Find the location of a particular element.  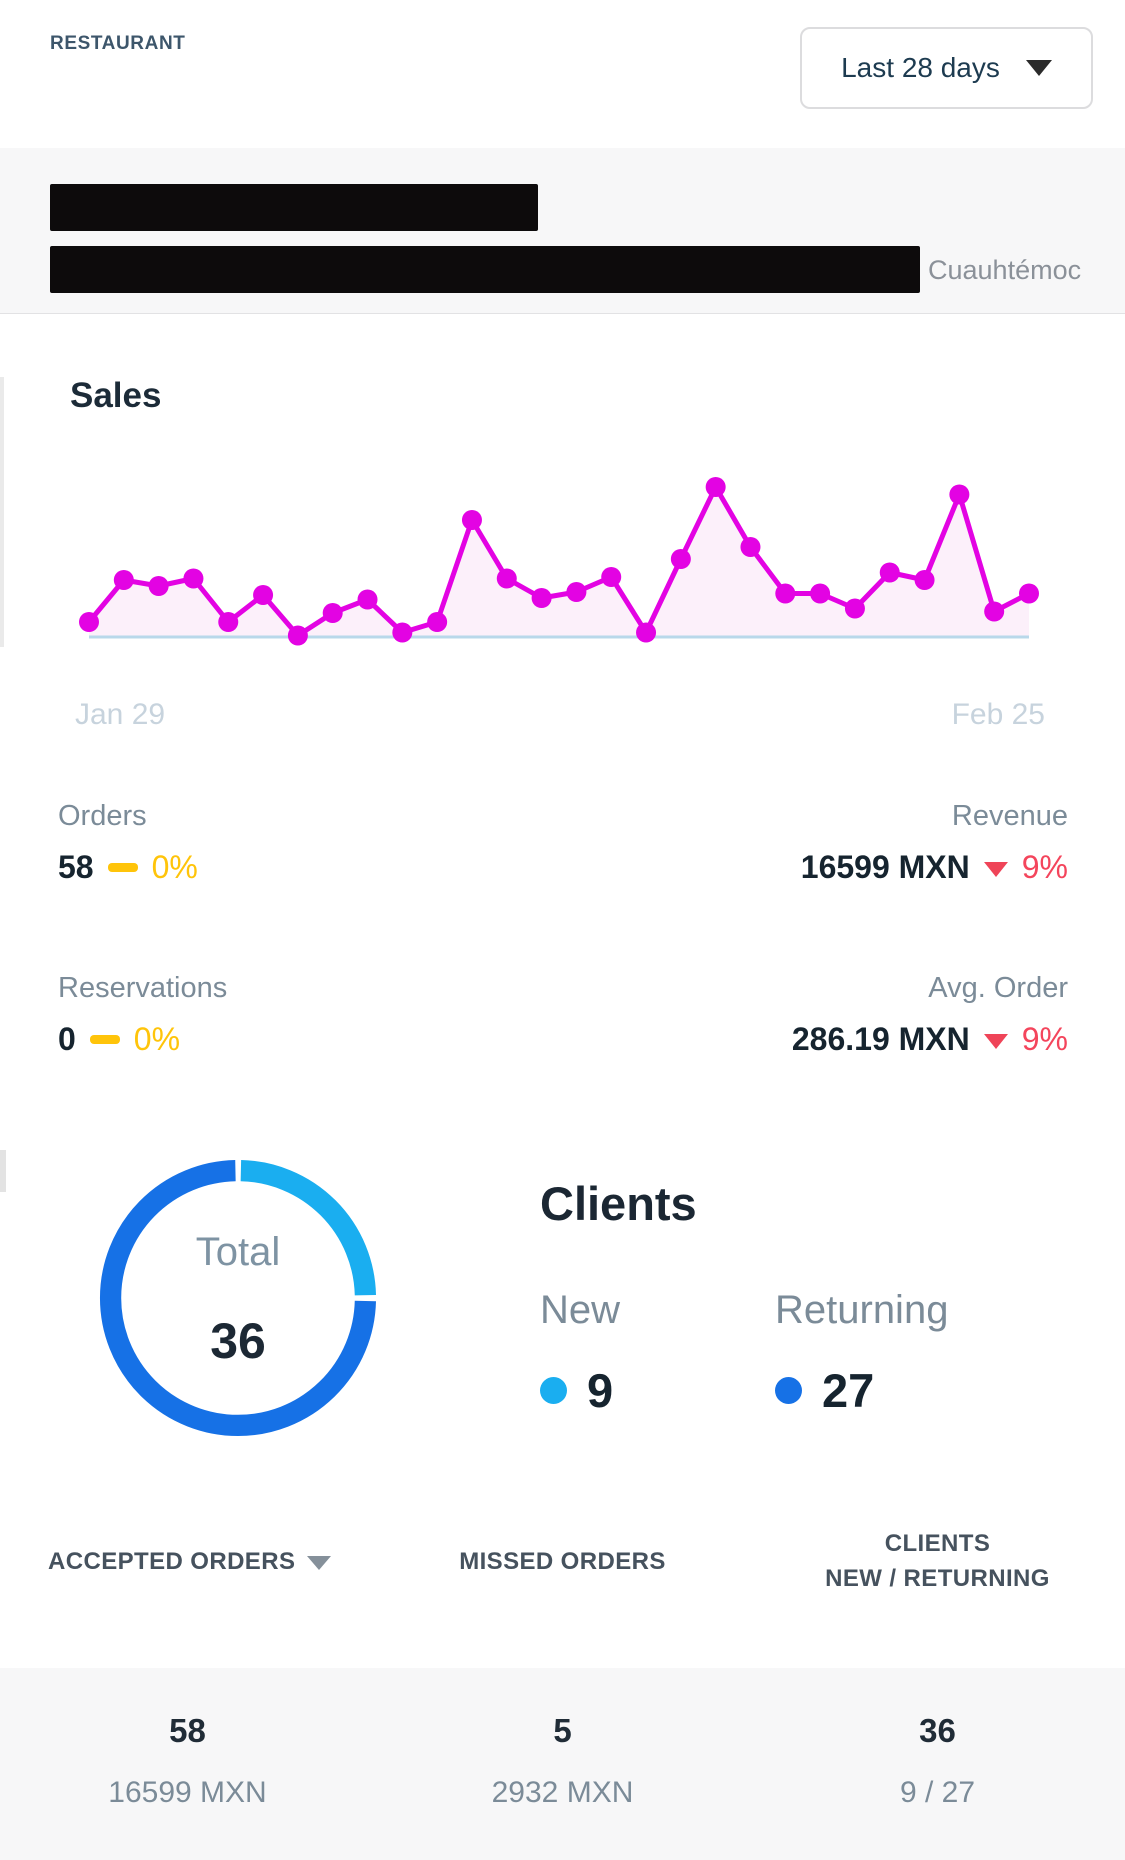

missed-orders-column-header: MISSED ORDERS is located at coordinates (562, 1561).